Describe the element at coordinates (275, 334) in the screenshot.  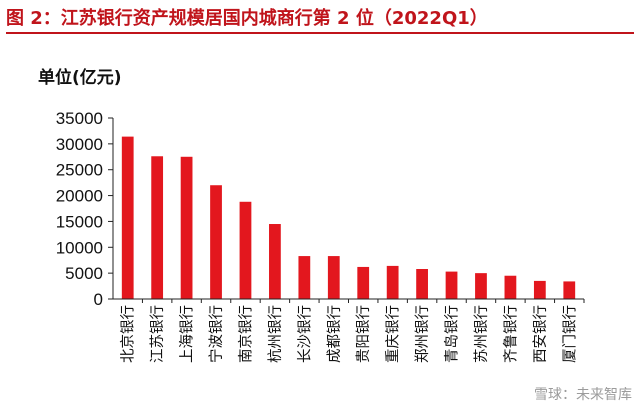
I see `x-category-label: 杭州银行` at that location.